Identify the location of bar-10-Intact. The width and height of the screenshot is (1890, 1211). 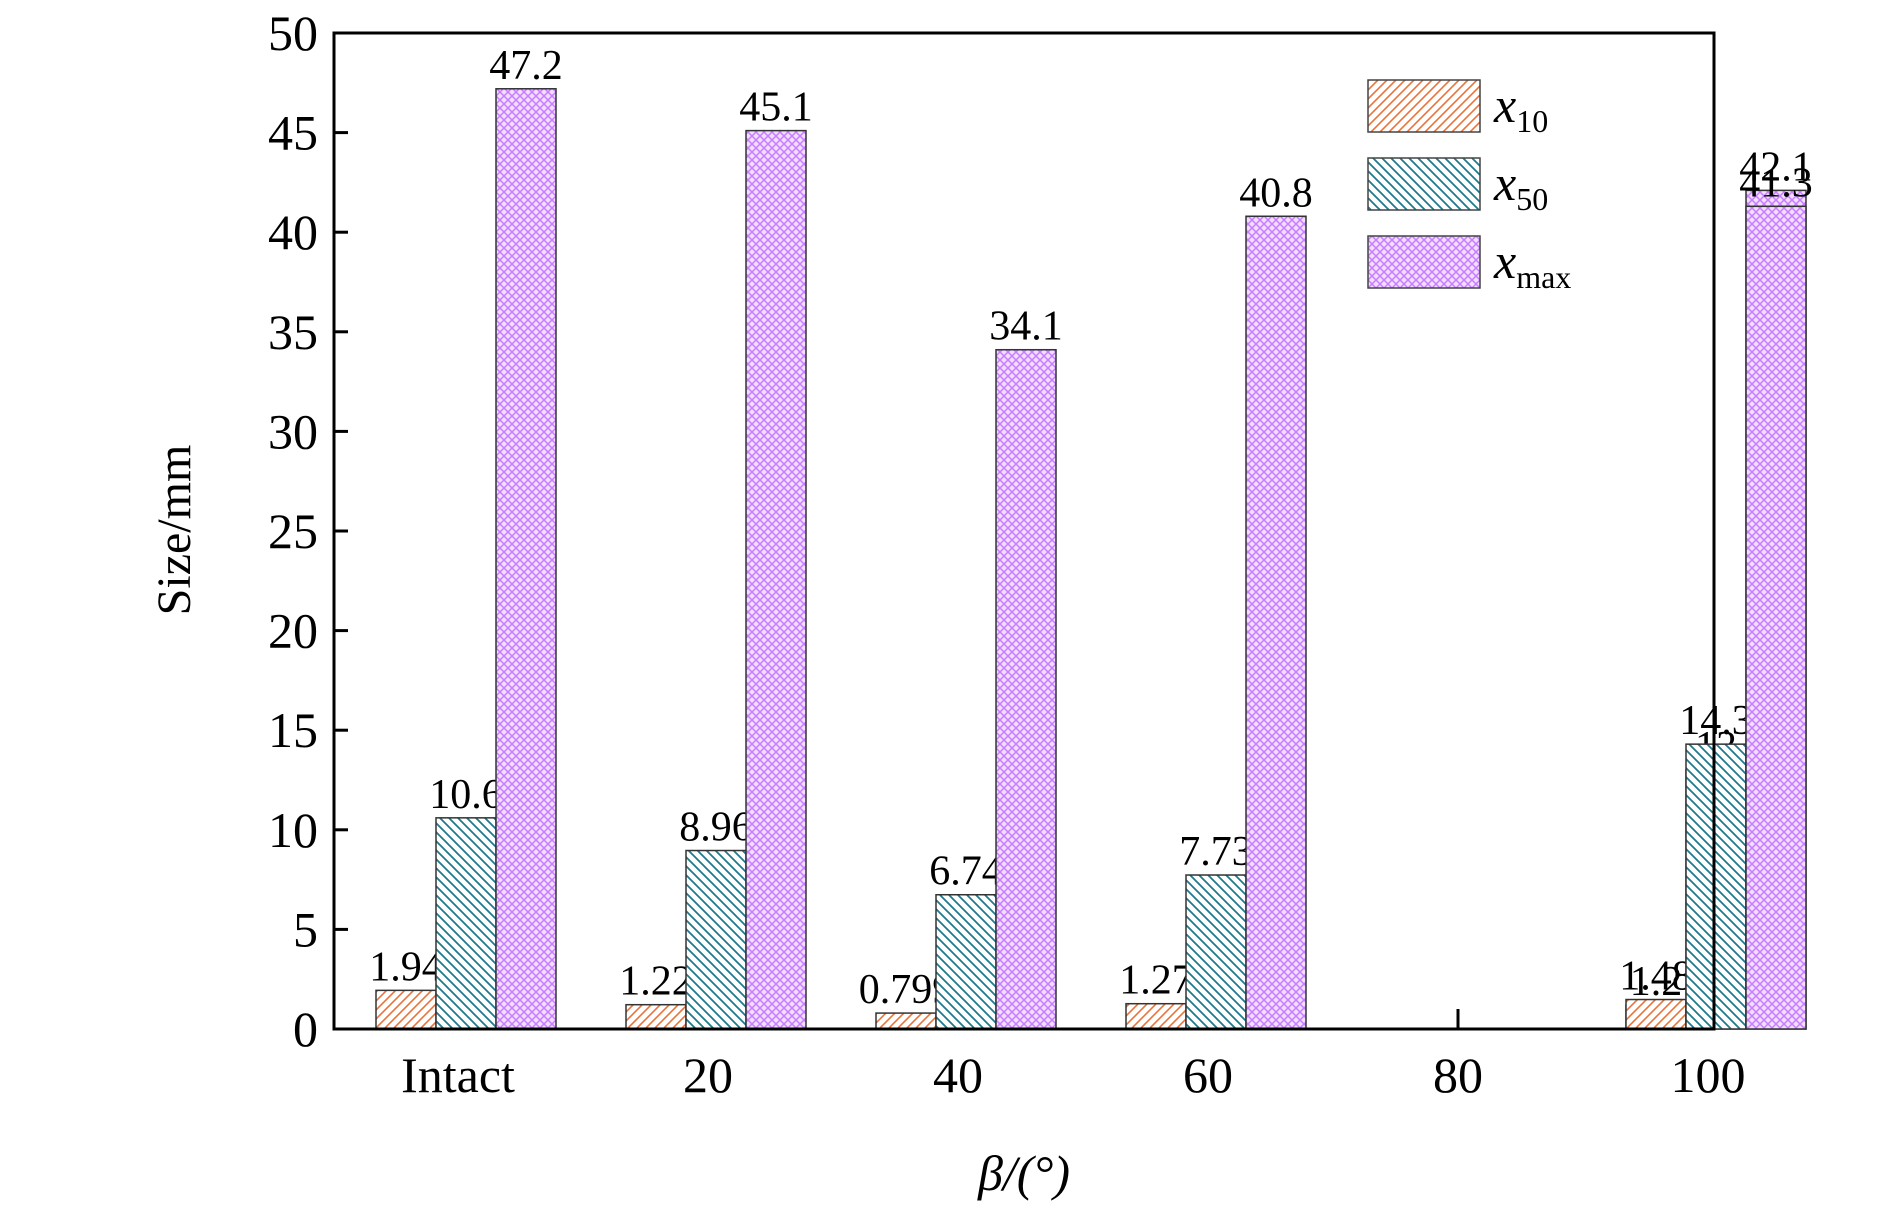
(406, 1009).